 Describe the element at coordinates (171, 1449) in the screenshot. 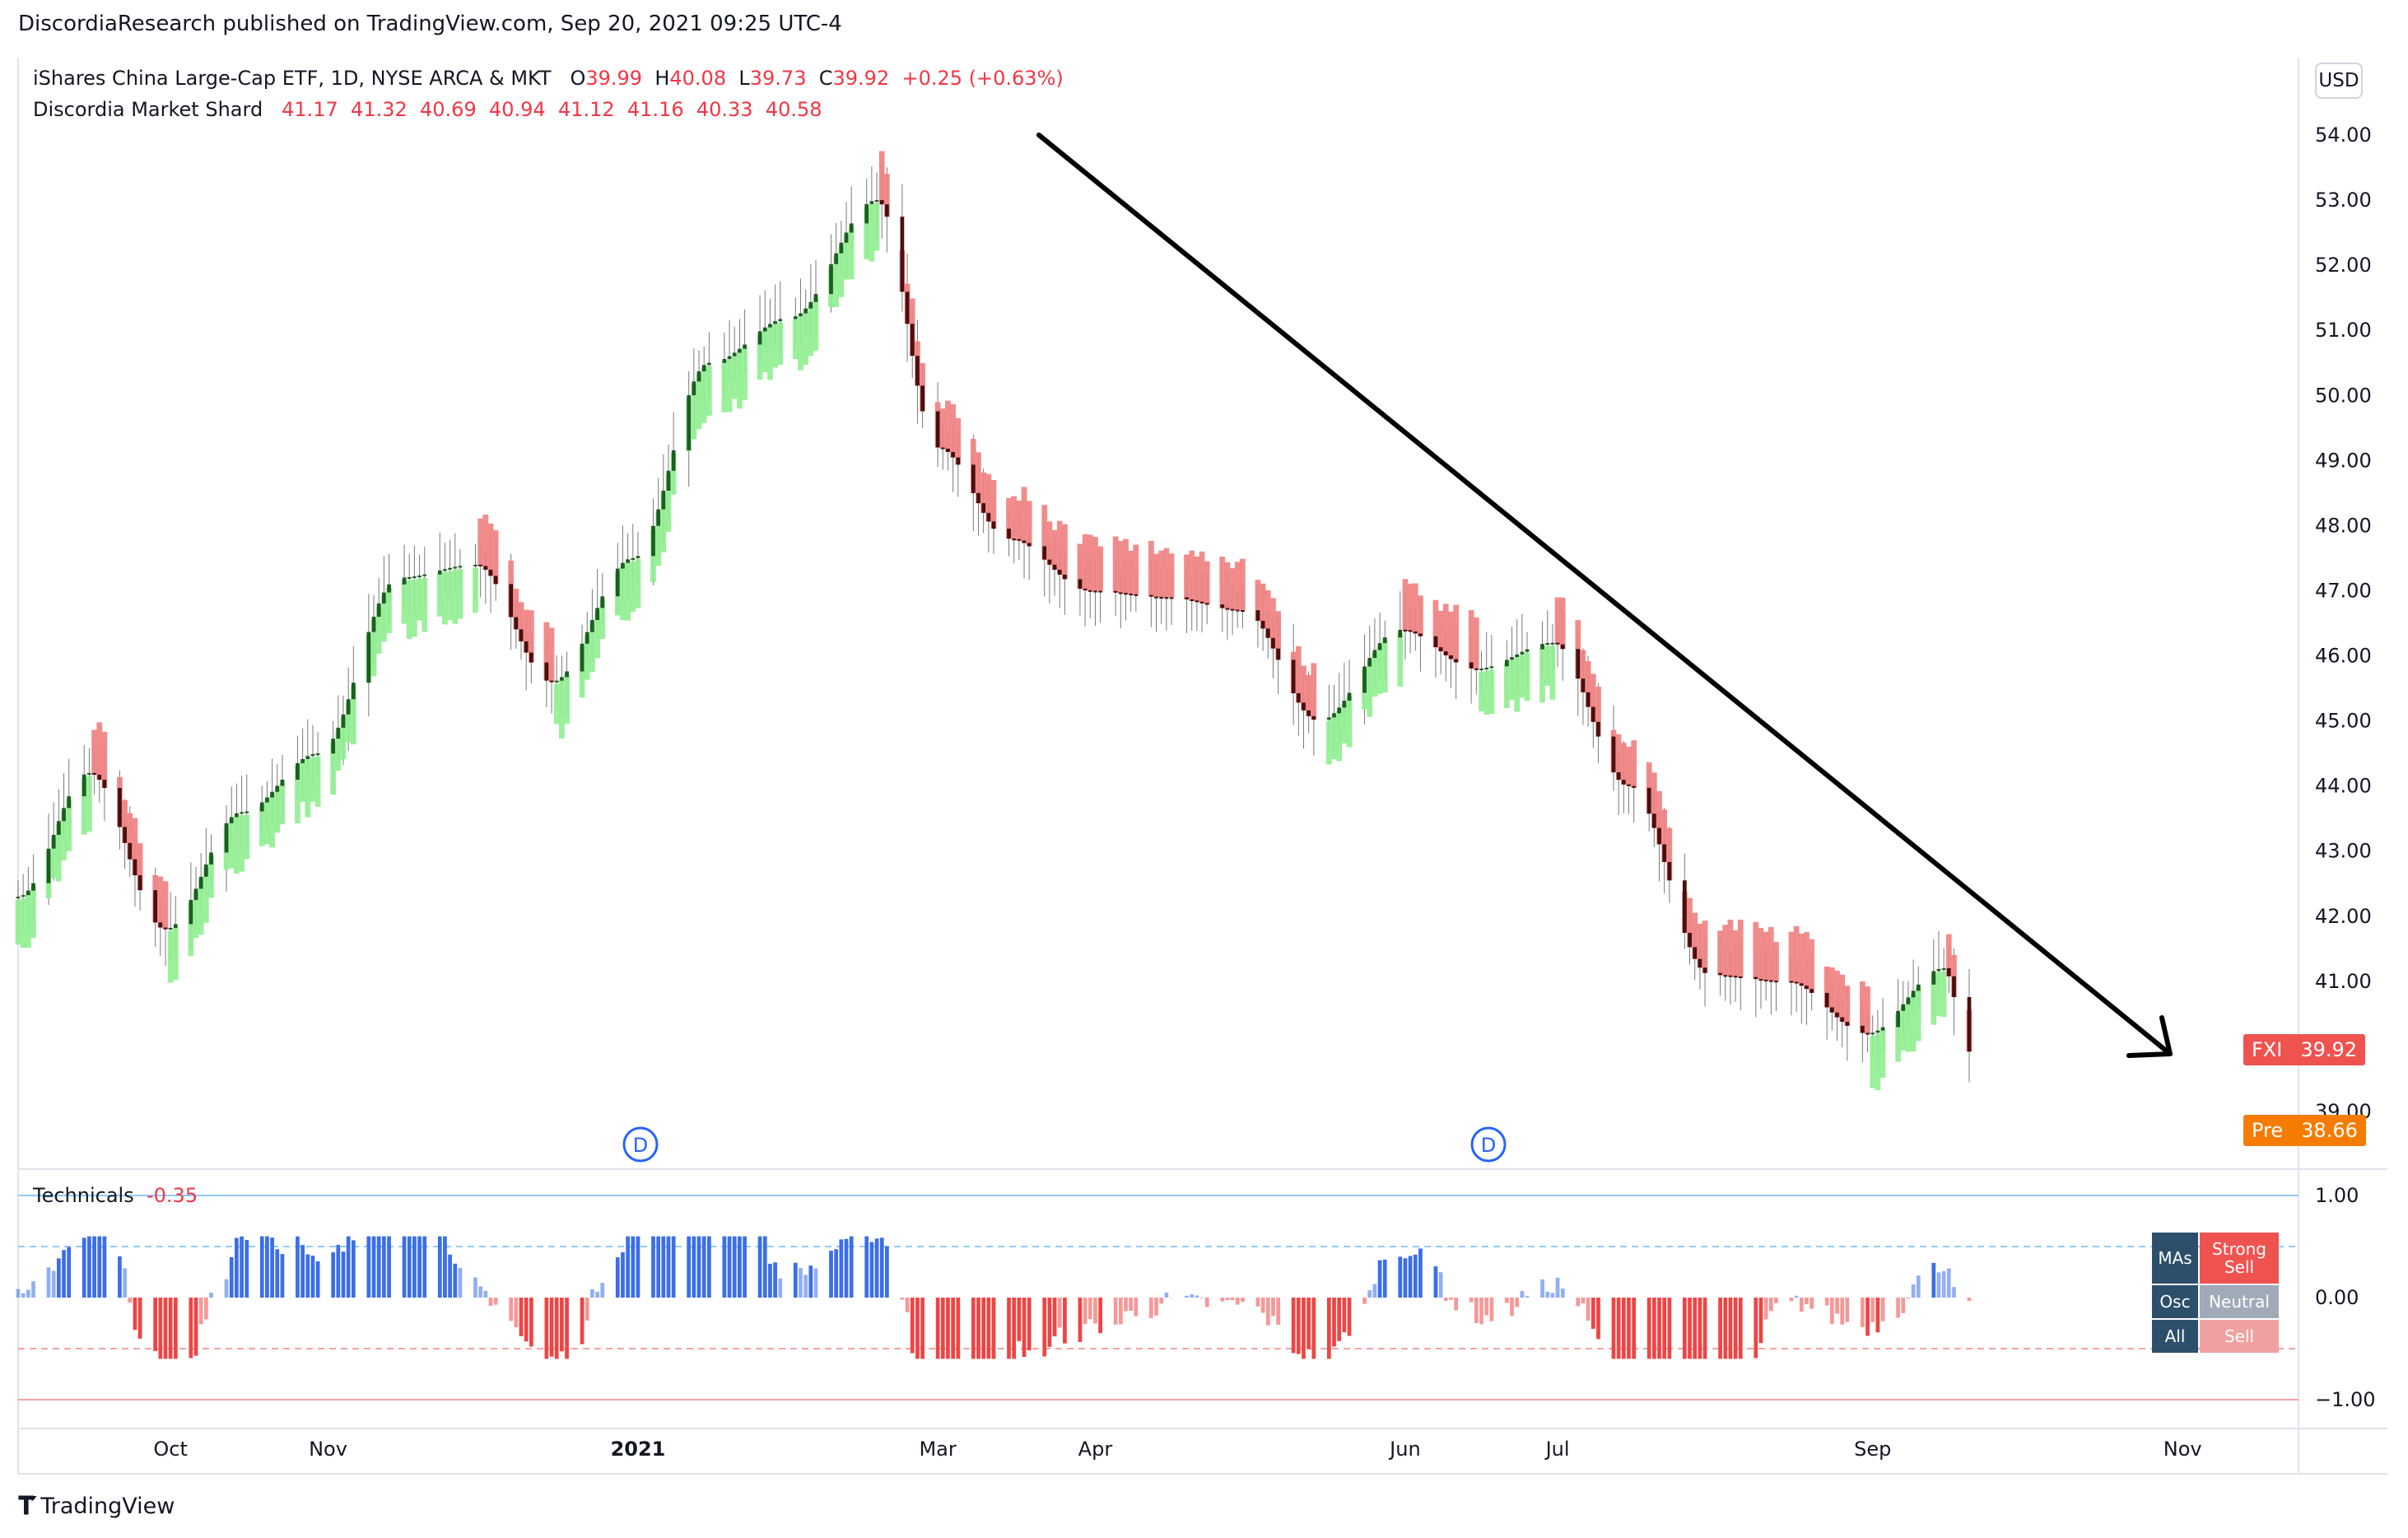

I see `time-tick-label: Oct` at that location.